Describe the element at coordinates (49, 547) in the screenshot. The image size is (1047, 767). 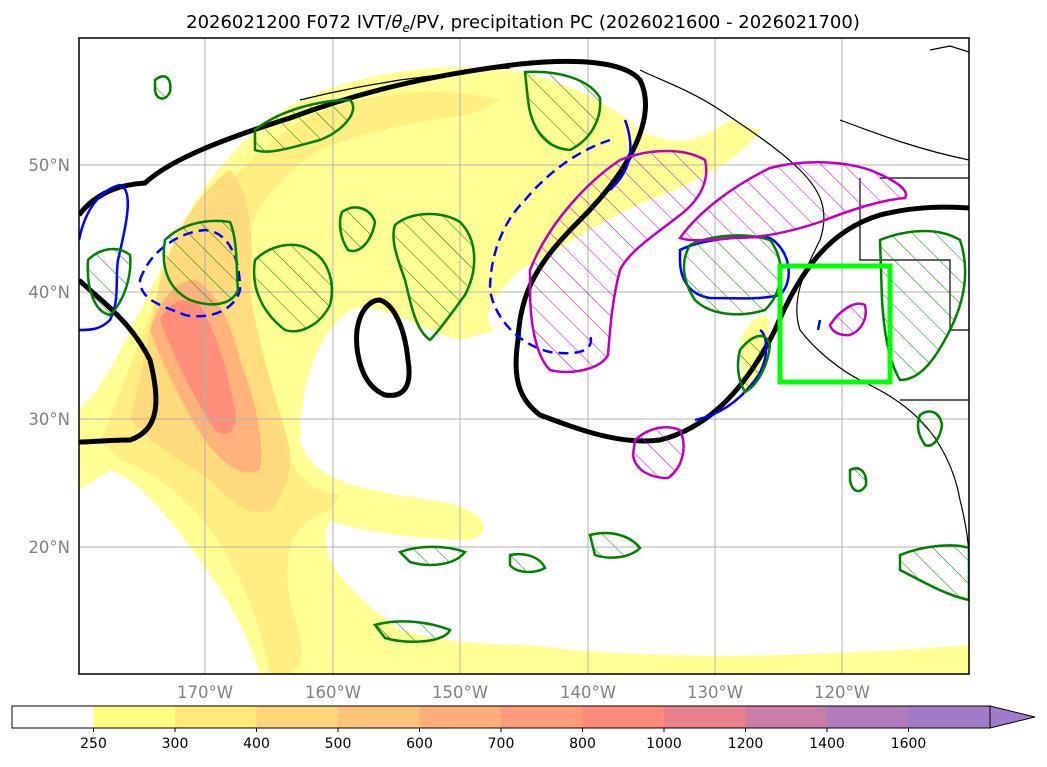
I see `lat-label-20: 20°N` at that location.